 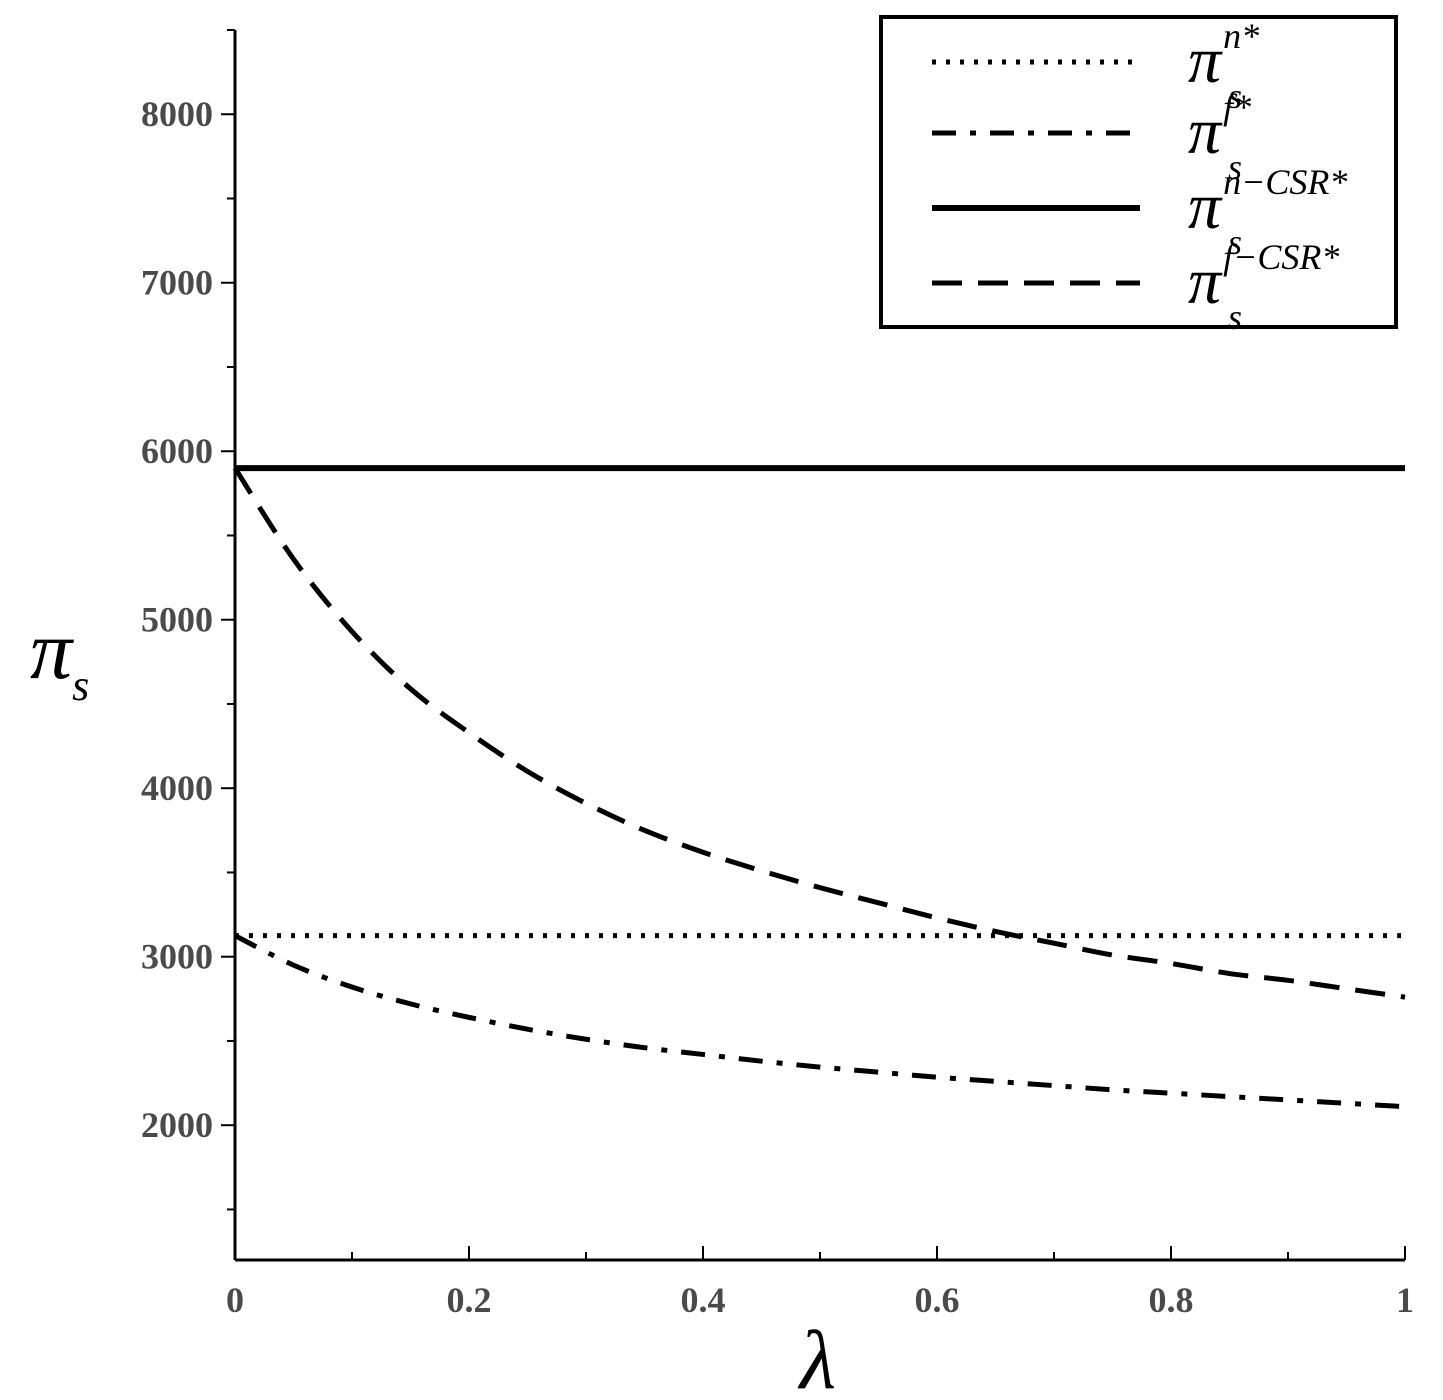 I want to click on legend-box, so click(x=1138, y=172).